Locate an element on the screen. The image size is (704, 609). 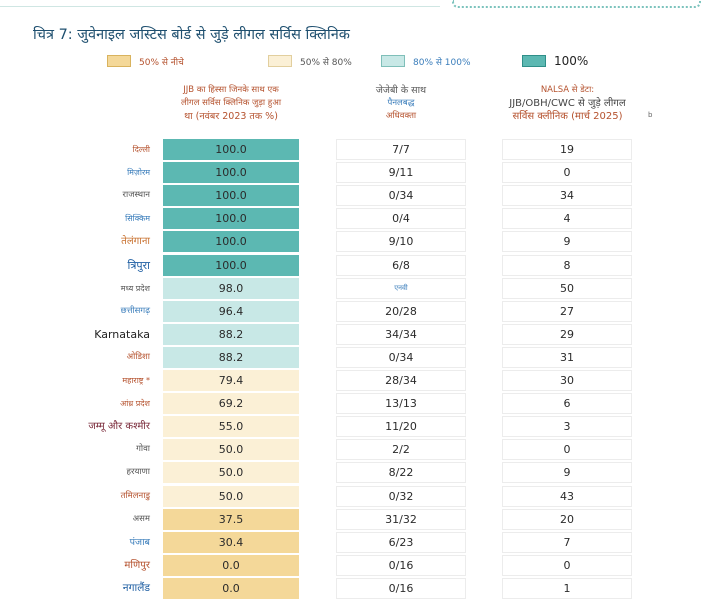
state-name: दिल्ली is located at coordinates (141, 149).